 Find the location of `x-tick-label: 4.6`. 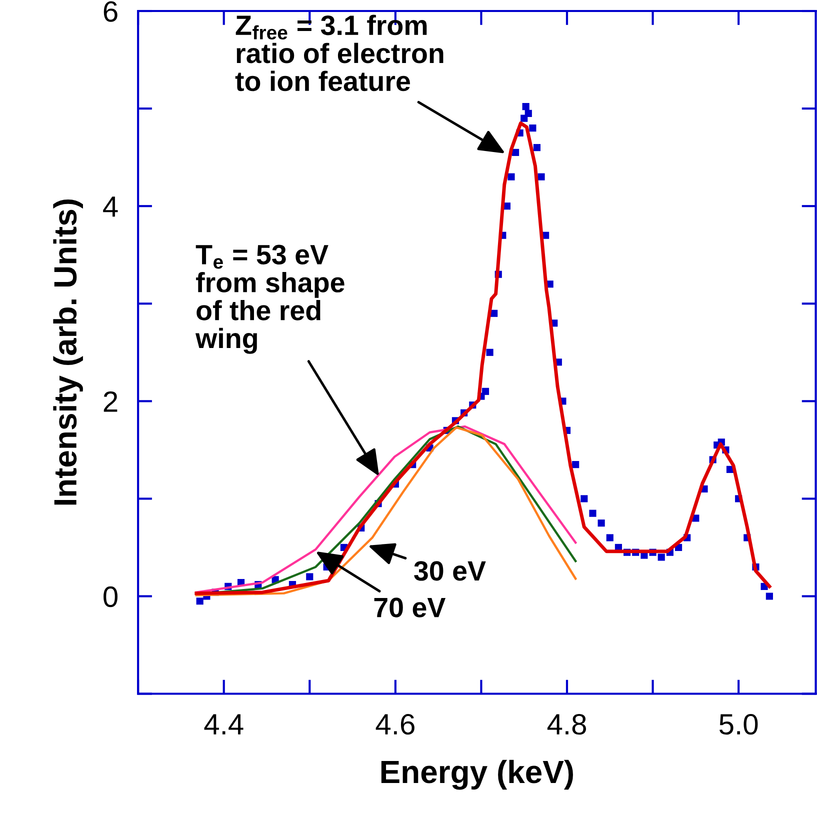

x-tick-label: 4.6 is located at coordinates (395, 724).